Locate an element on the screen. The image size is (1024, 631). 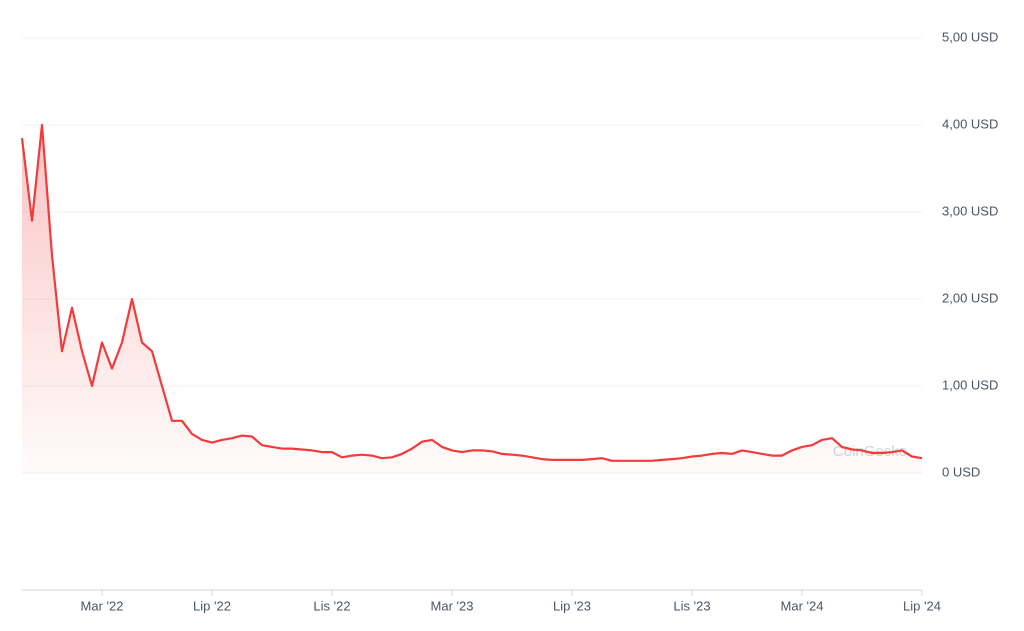
x-tick-label: Lis '23 is located at coordinates (691, 605).